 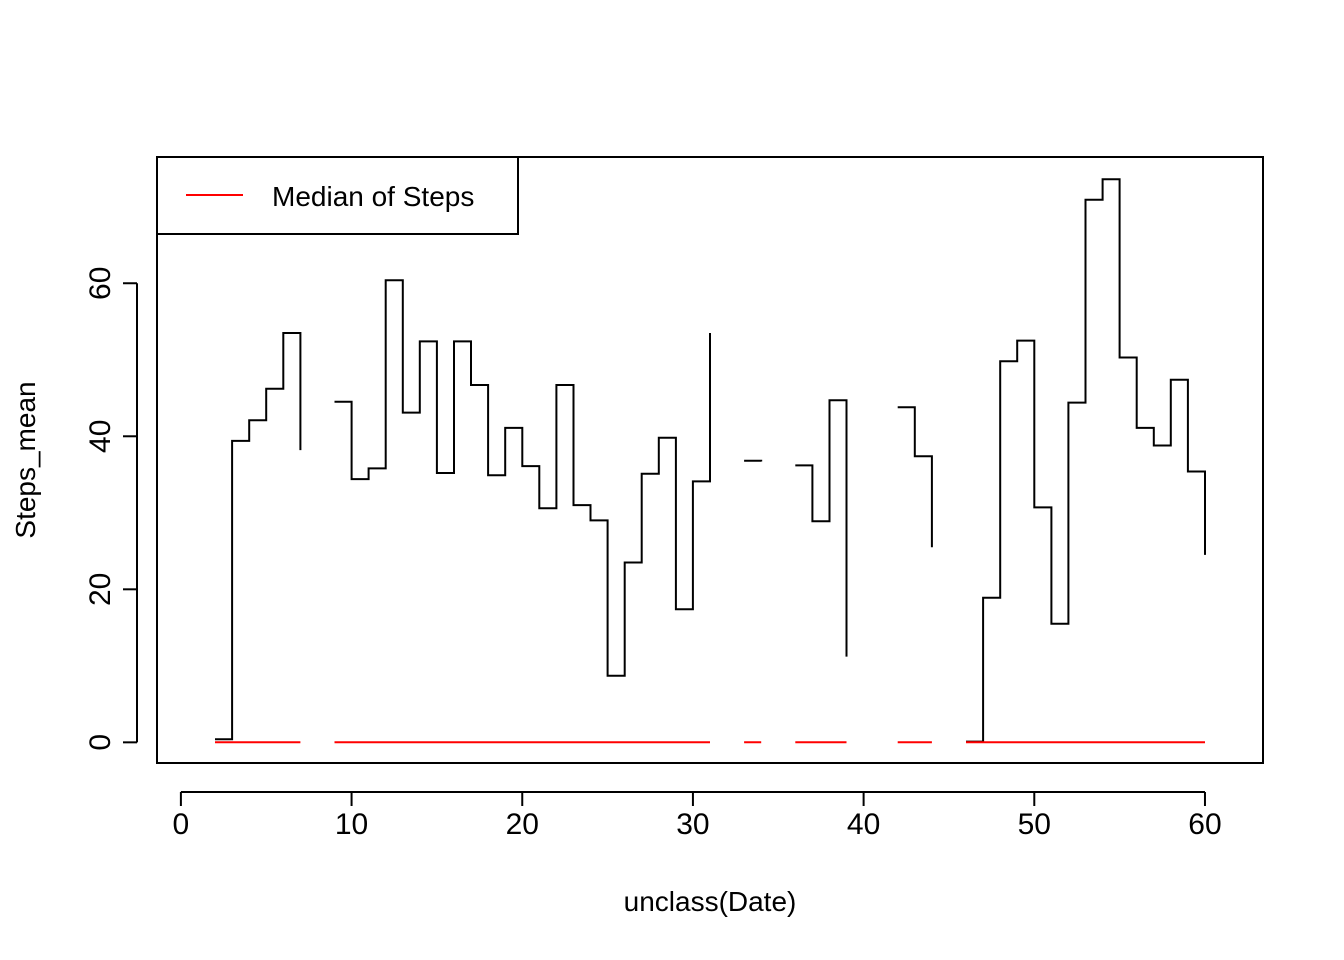 I want to click on legend-label: Median of Steps, so click(x=373, y=196).